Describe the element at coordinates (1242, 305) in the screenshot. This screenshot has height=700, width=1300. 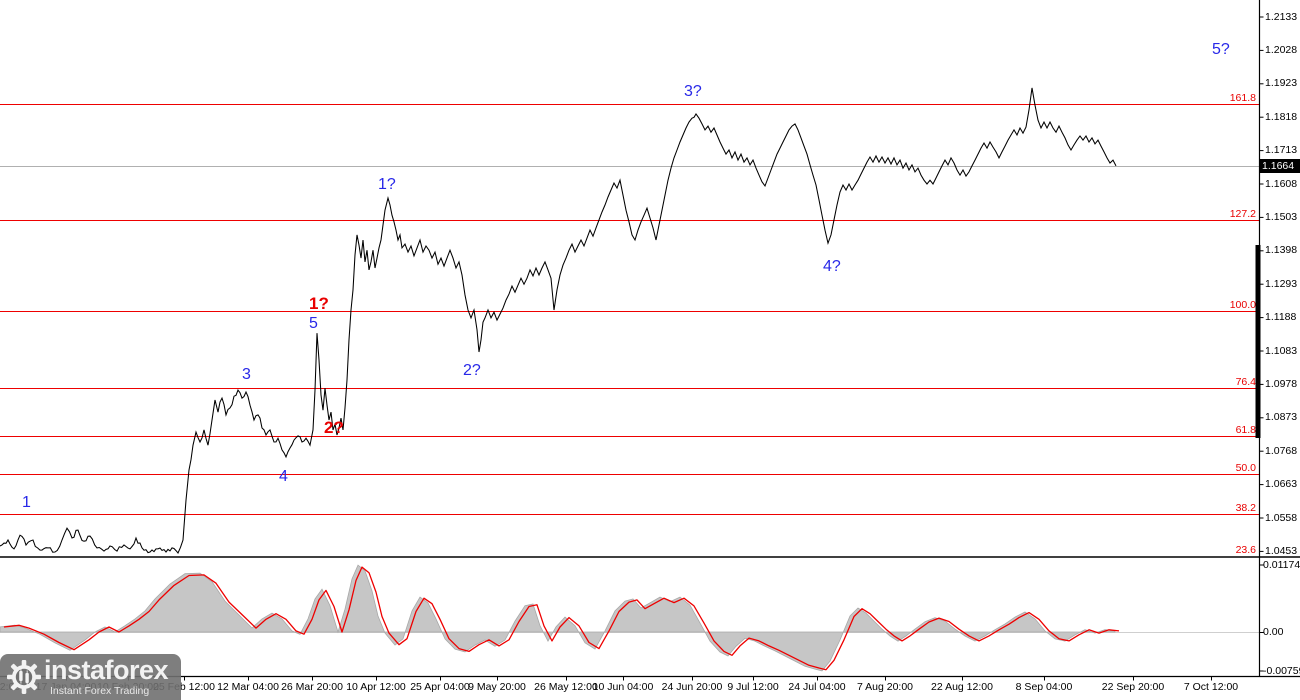
I see `fib-level-label: 100.0` at that location.